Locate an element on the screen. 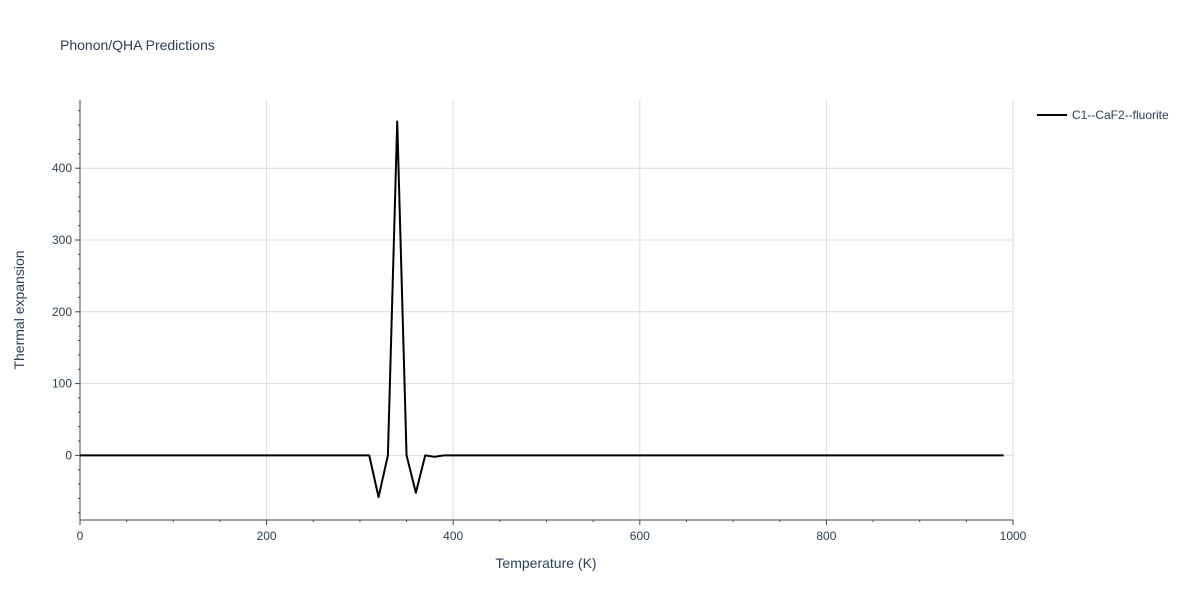 This screenshot has width=1200, height=600. x-axis-title: Temperature (K) is located at coordinates (545, 563).